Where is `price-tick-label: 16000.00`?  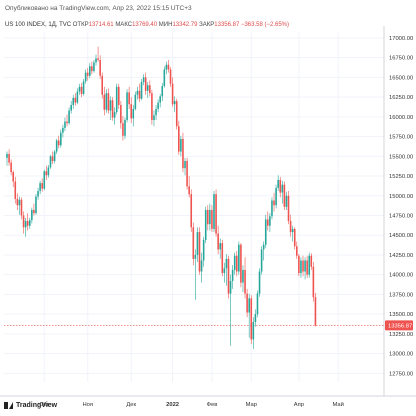
price-tick-label: 16000.00 is located at coordinates (401, 118).